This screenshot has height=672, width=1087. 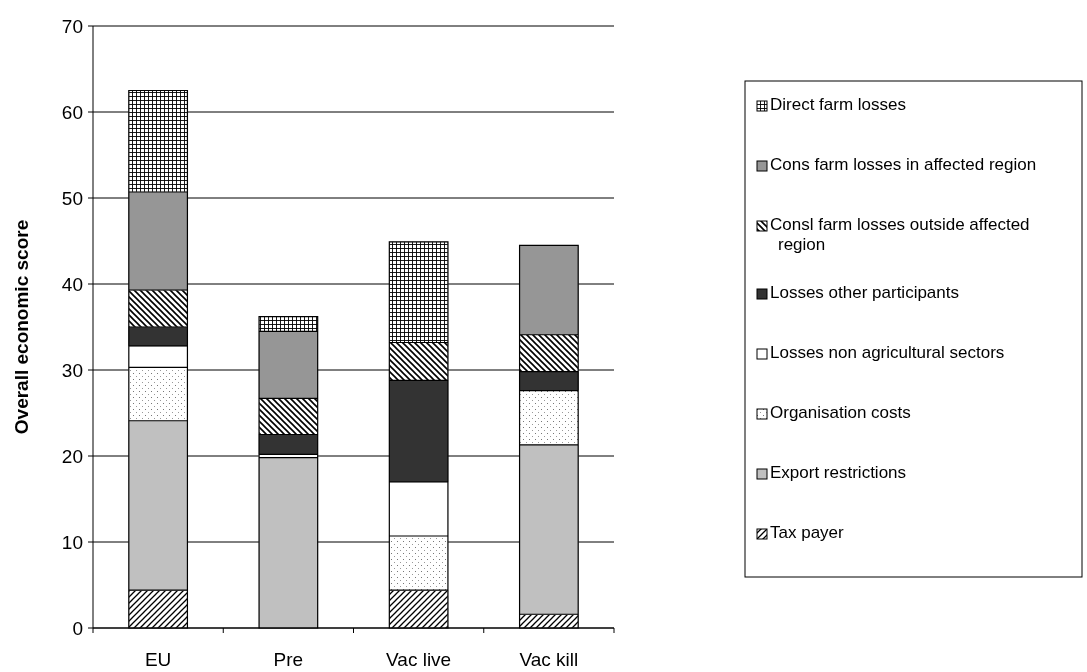 What do you see at coordinates (72, 370) in the screenshot?
I see `y-tick-label: 30` at bounding box center [72, 370].